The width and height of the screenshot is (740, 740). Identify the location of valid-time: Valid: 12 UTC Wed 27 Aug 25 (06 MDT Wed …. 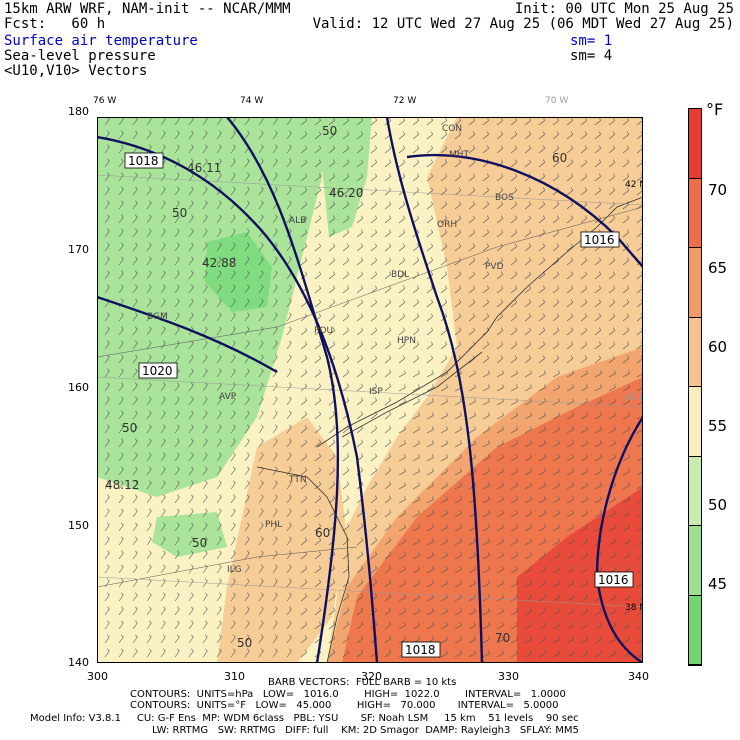
(523, 24).